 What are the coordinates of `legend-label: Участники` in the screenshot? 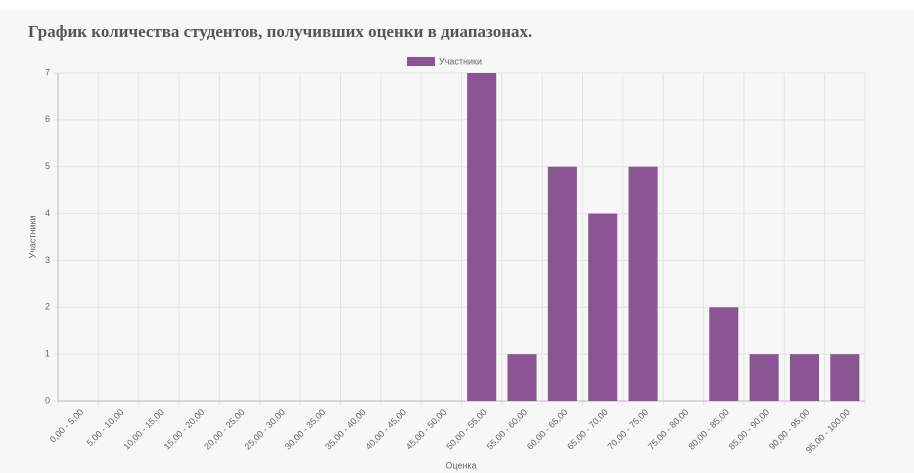 It's located at (460, 61).